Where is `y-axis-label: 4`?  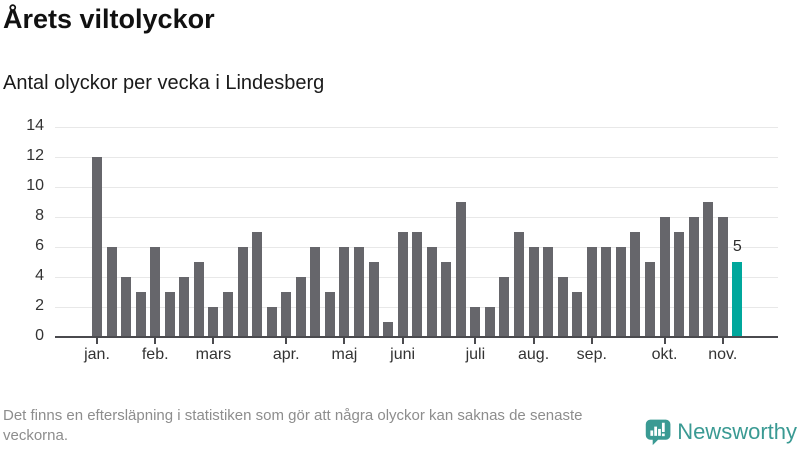
y-axis-label: 4 is located at coordinates (39, 275).